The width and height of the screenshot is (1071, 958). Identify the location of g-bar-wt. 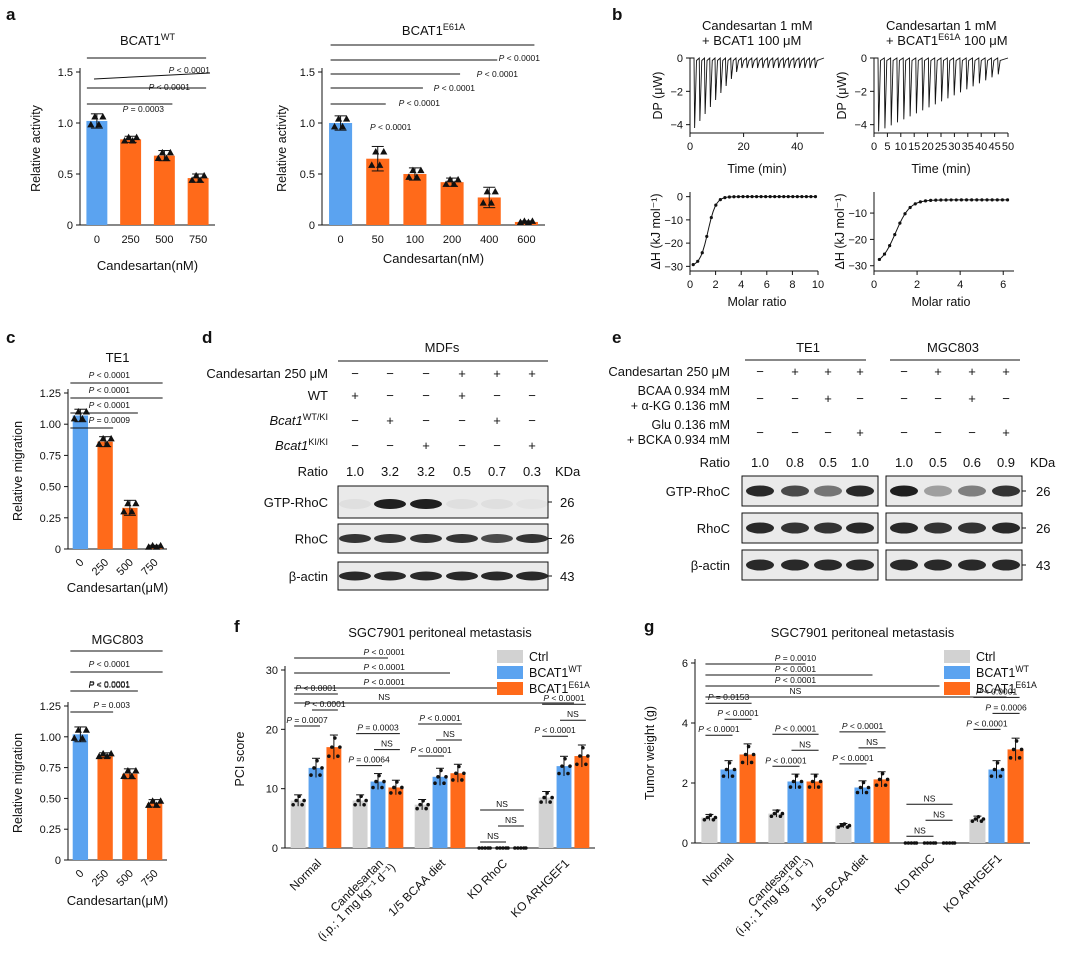
(996, 806).